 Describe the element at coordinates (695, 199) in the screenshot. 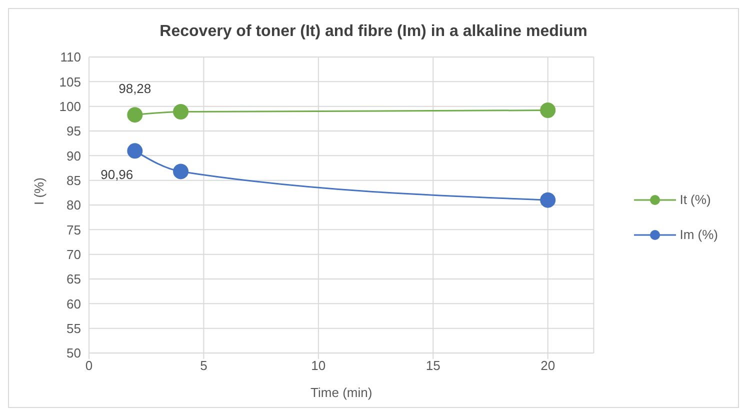

I see `legend-label: It (%)` at that location.